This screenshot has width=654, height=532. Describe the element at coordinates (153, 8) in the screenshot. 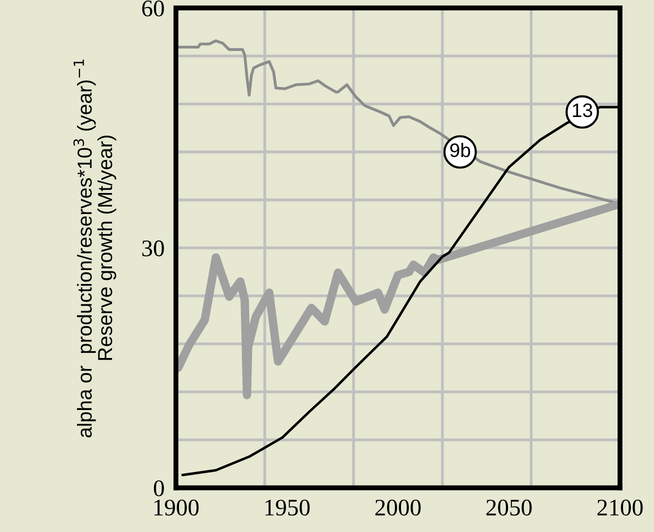

I see `y-tick-label: 60` at that location.